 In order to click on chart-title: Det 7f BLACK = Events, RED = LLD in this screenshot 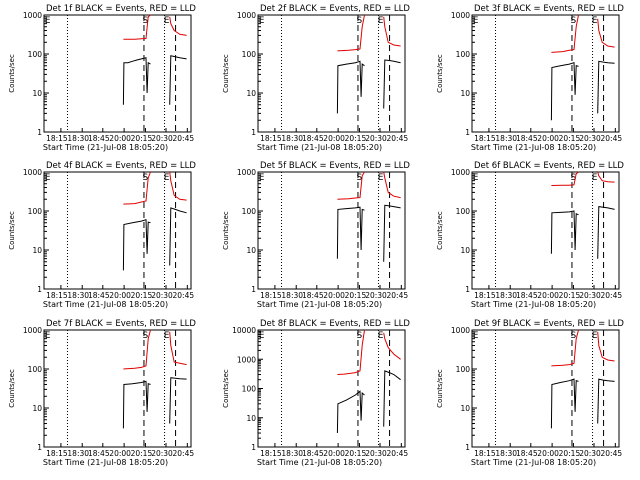, I will do `click(121, 324)`.